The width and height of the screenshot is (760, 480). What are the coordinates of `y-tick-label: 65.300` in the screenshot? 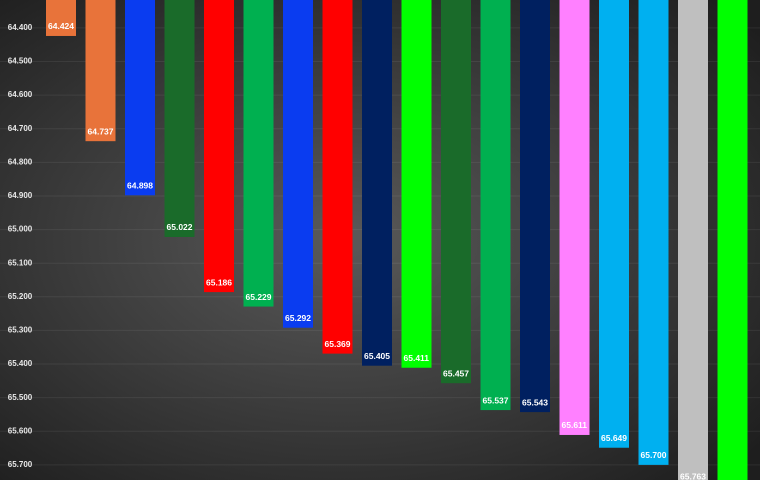 It's located at (20, 330).